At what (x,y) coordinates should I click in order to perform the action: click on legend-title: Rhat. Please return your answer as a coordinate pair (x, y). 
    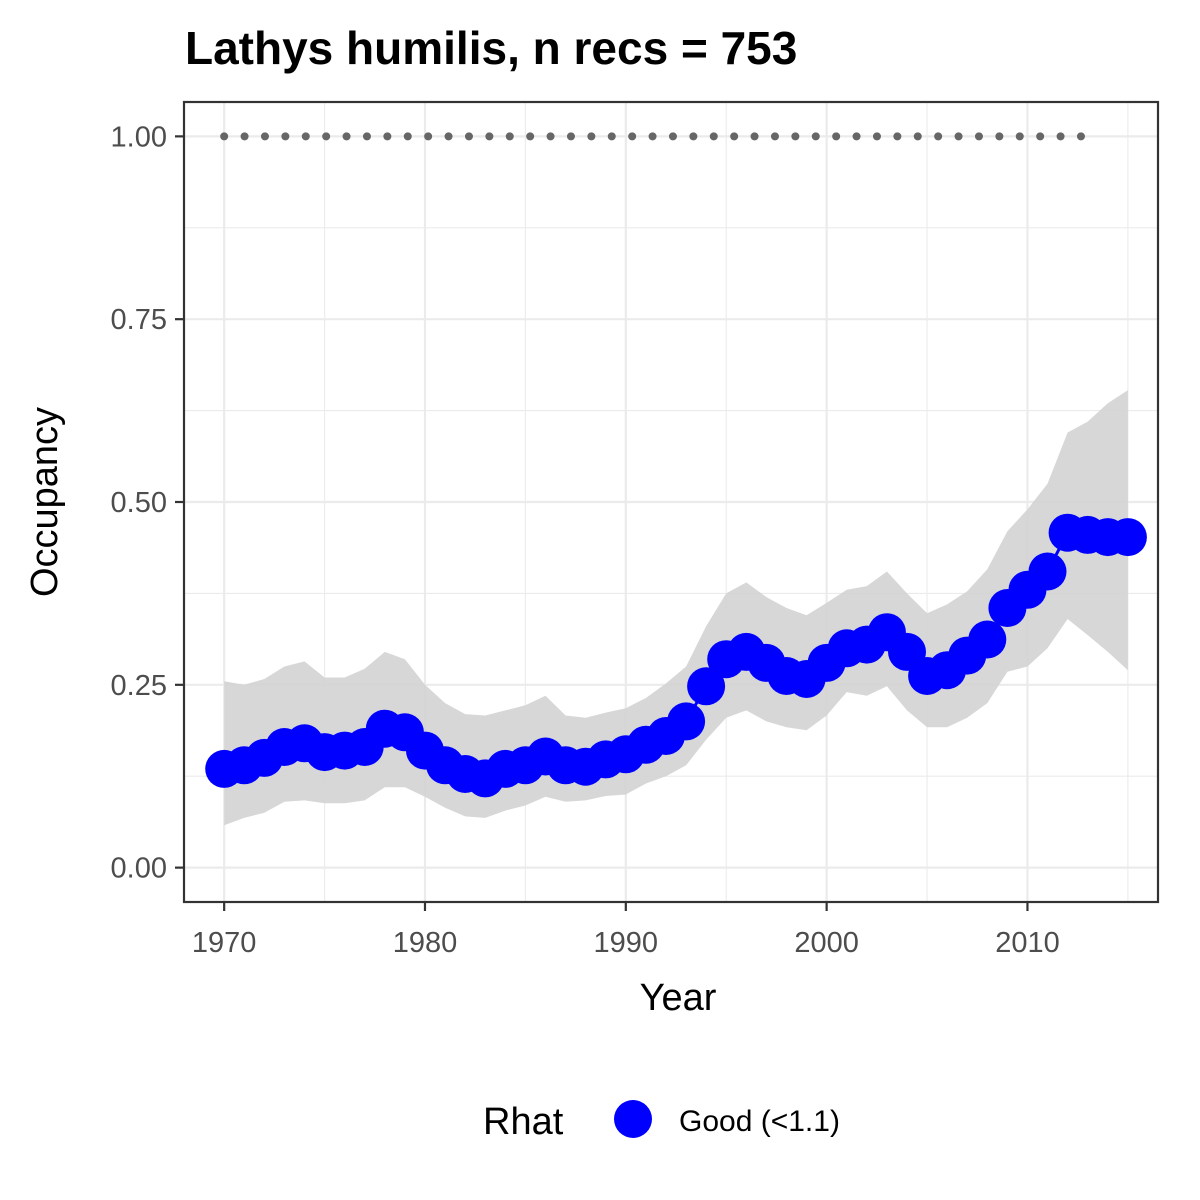
    Looking at the image, I should click on (523, 1122).